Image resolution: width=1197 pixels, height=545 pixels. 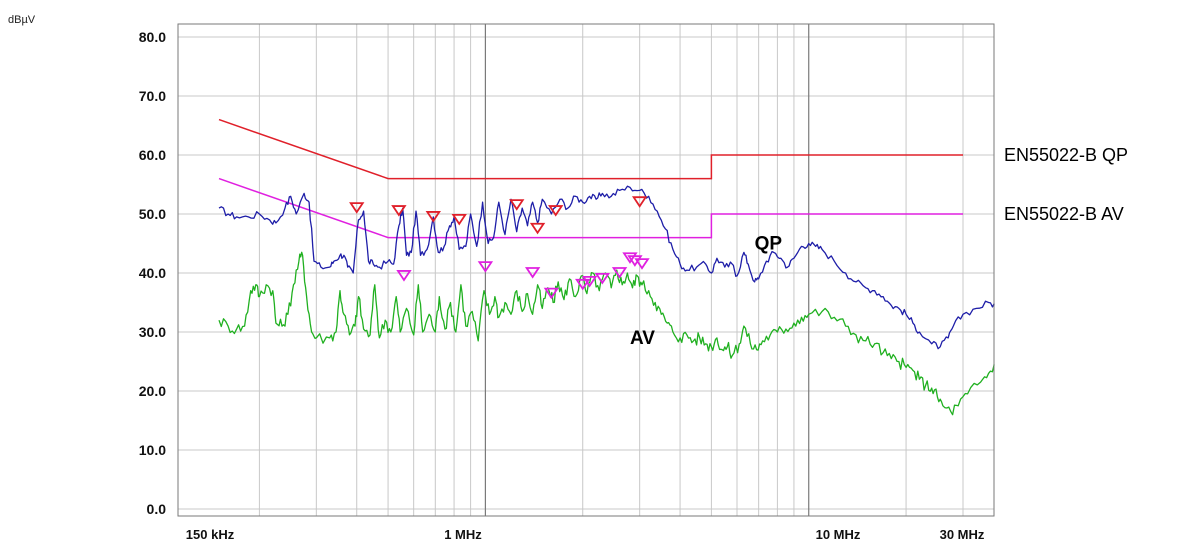 I want to click on peak-markers, so click(x=499, y=248).